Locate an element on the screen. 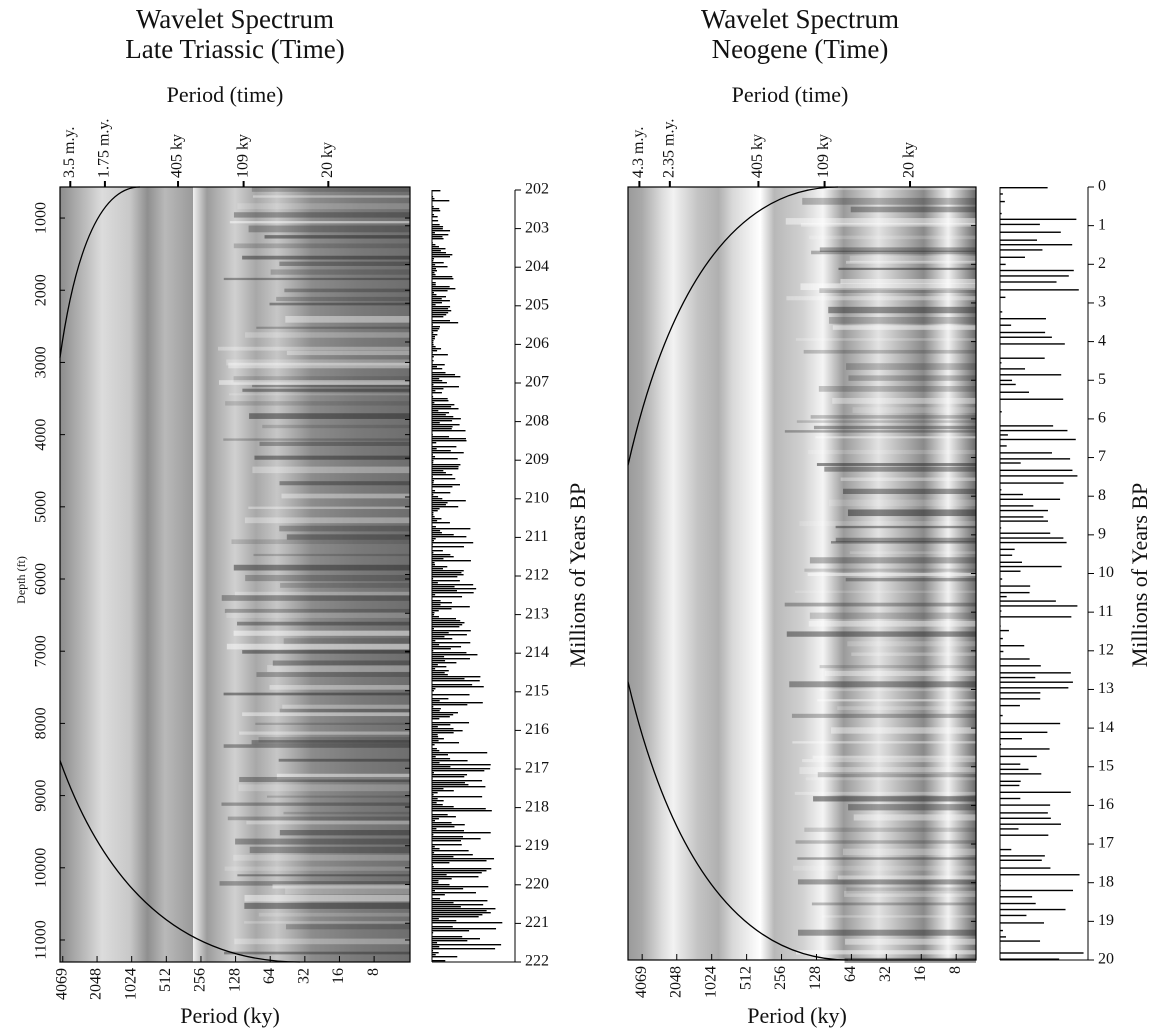 This screenshot has height=1034, width=1156. y2-tick-label: 210 is located at coordinates (537, 497).